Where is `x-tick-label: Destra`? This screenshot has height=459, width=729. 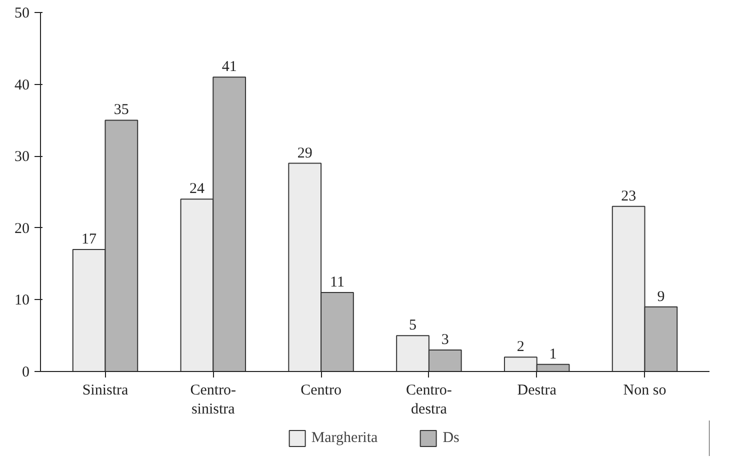 x-tick-label: Destra is located at coordinates (537, 390).